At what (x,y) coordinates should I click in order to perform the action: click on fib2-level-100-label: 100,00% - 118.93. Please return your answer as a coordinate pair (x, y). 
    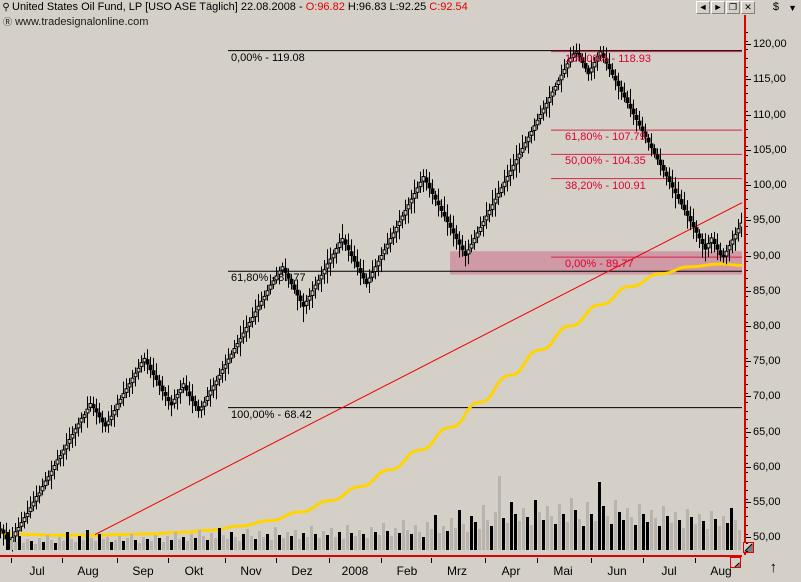
    Looking at the image, I should click on (608, 58).